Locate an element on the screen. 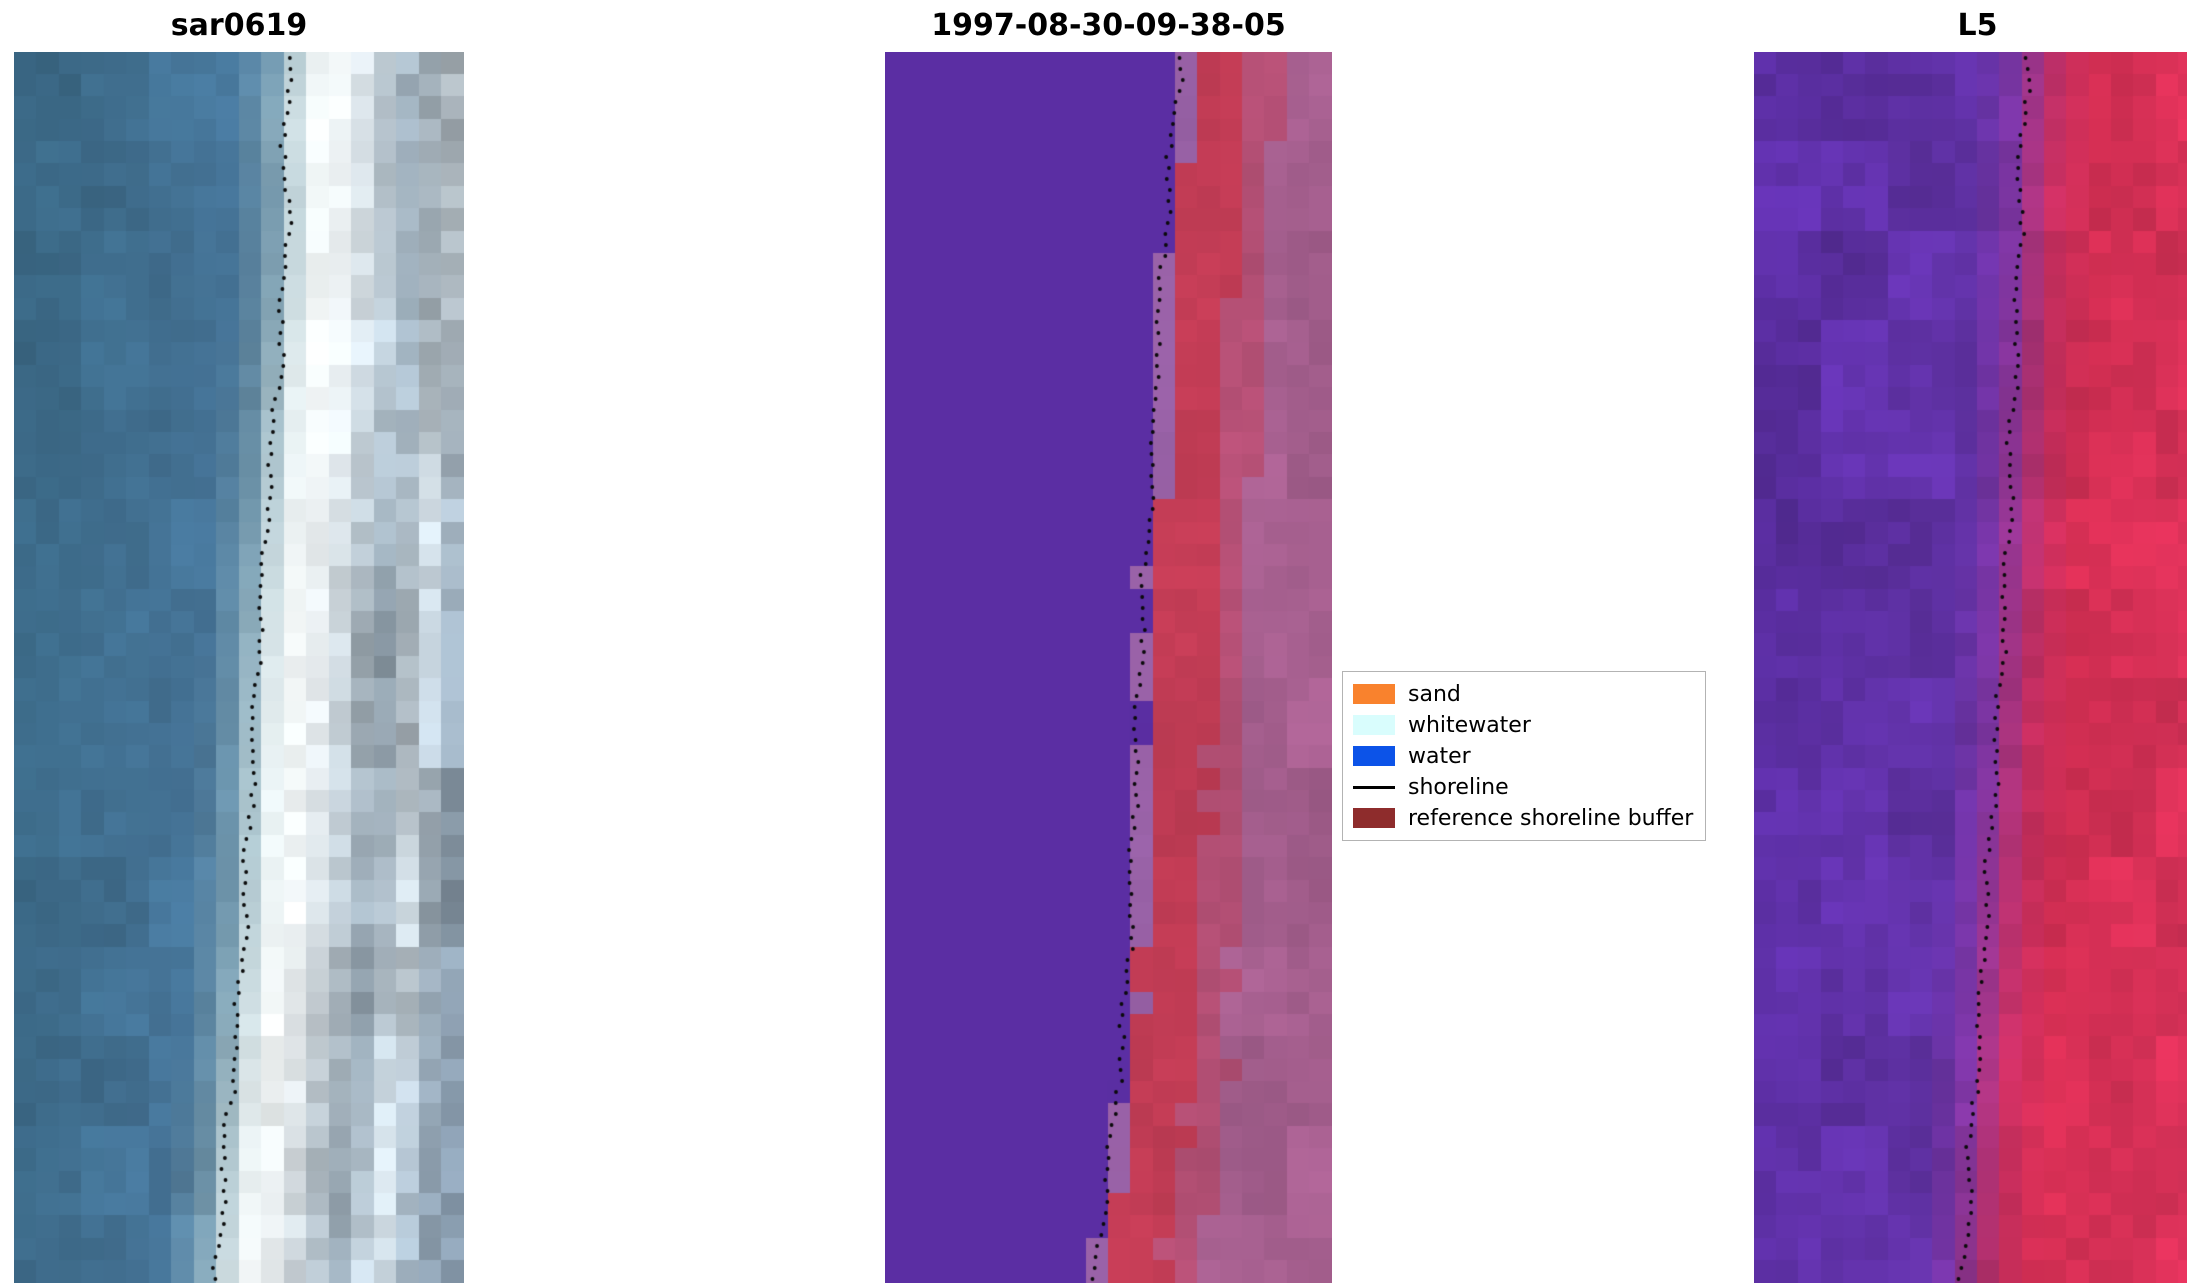 Image resolution: width=2187 pixels, height=1283 pixels. panel-title-sar0619: sar0619 is located at coordinates (239, 25).